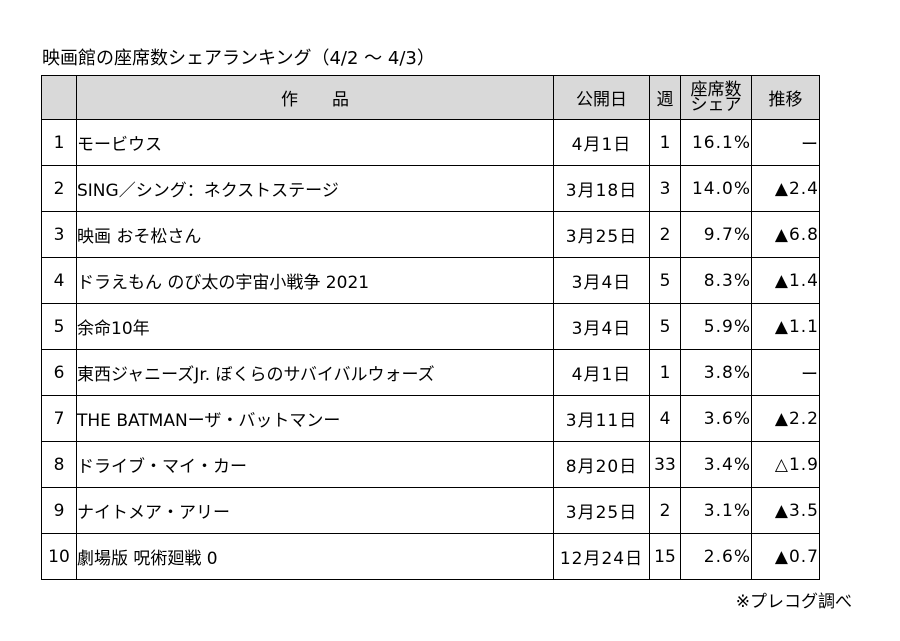 The image size is (900, 641). What do you see at coordinates (716, 464) in the screenshot?
I see `share-cell: 3.4%` at bounding box center [716, 464].